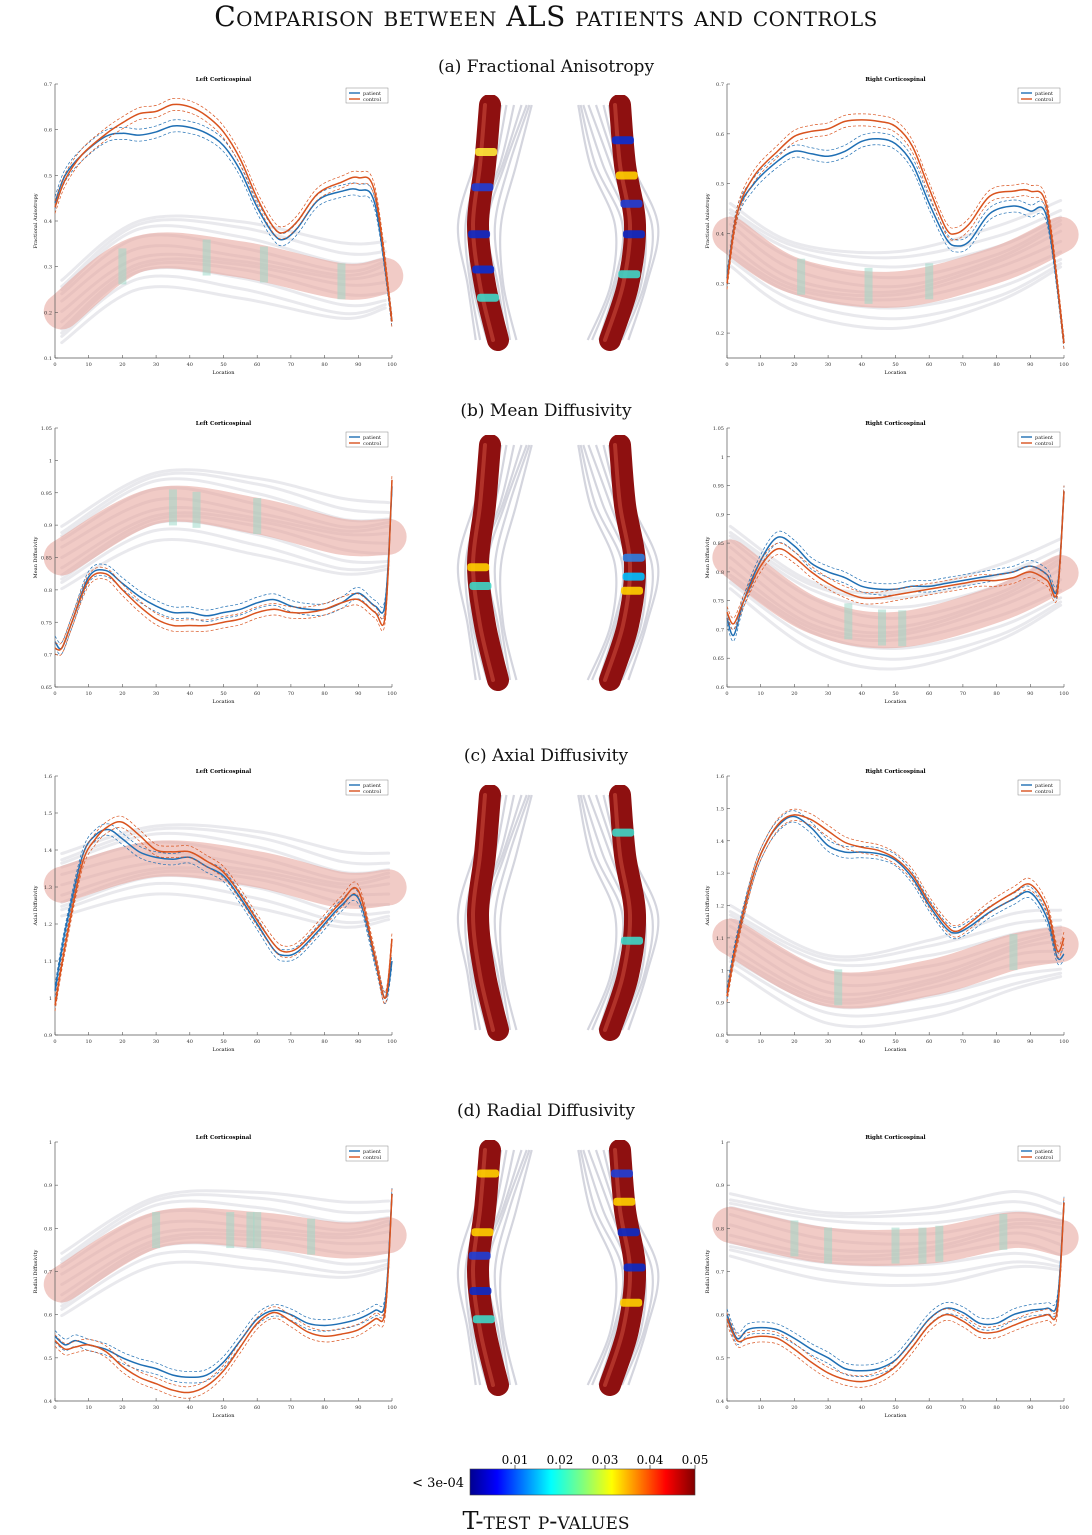 This screenshot has width=1092, height=1535. I want to click on y-tick-label: 0.85, so click(718, 544).